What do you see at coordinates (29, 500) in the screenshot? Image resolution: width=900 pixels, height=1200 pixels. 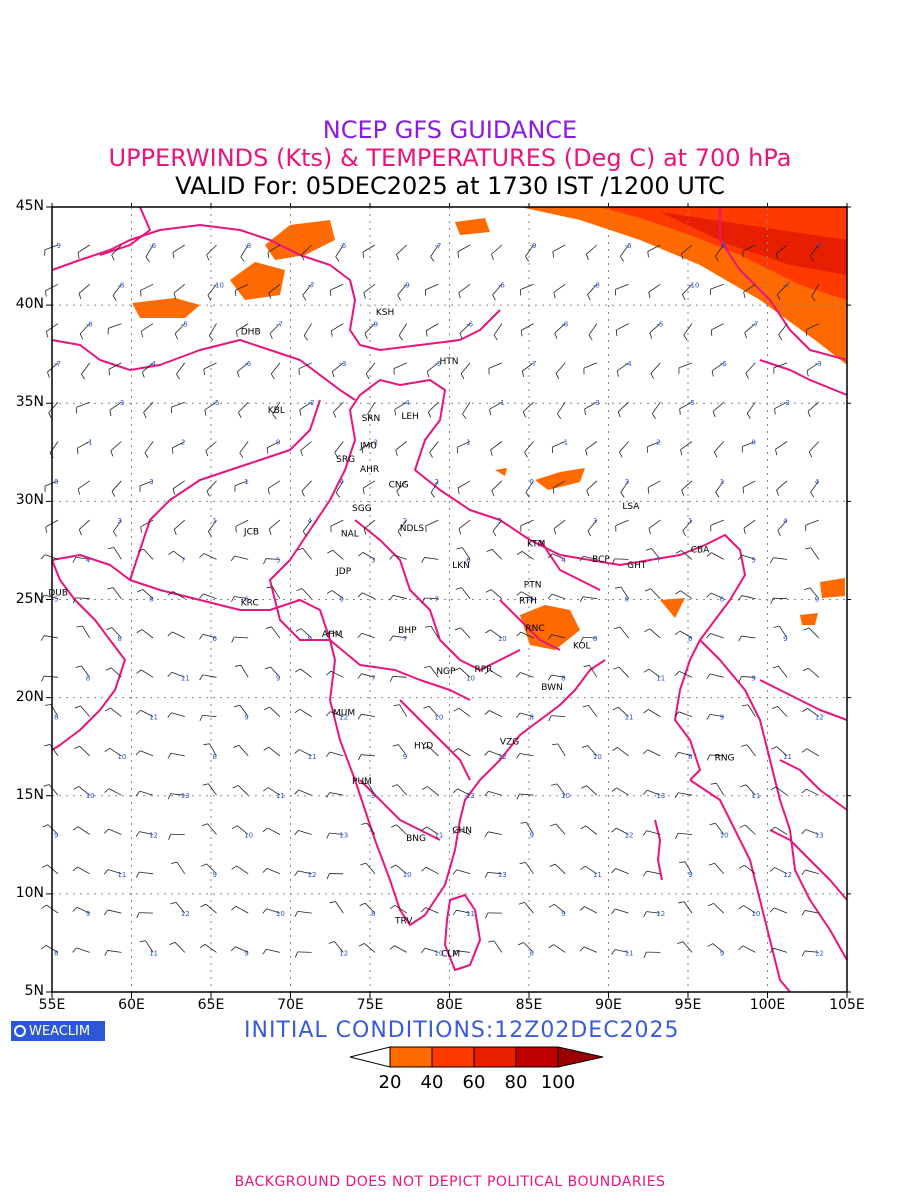 I see `lat-label: 30N` at bounding box center [29, 500].